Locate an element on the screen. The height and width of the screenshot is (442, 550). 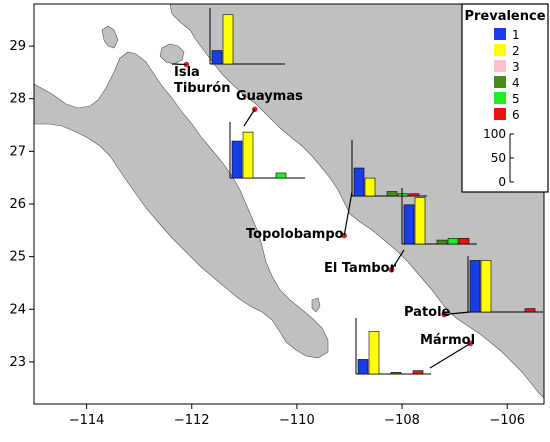
site-label: Guaymas is located at coordinates (269, 96).